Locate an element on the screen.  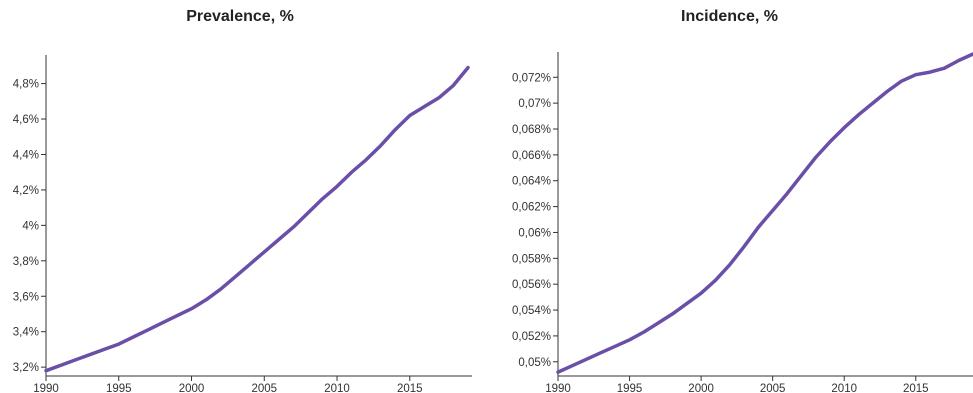
y-tick-label: 0,05% is located at coordinates (534, 363).